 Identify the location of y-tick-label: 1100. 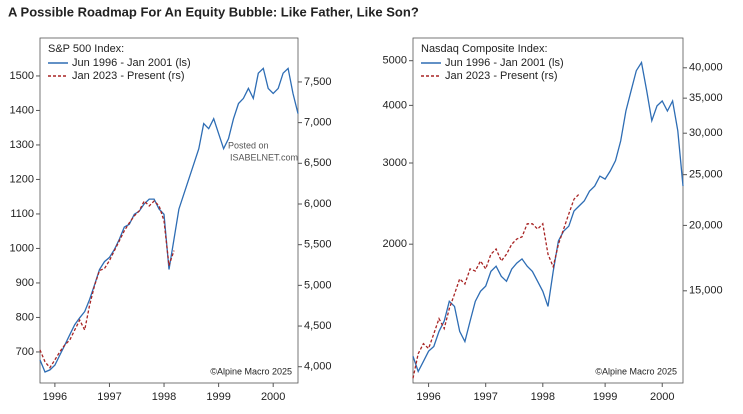
(22, 214).